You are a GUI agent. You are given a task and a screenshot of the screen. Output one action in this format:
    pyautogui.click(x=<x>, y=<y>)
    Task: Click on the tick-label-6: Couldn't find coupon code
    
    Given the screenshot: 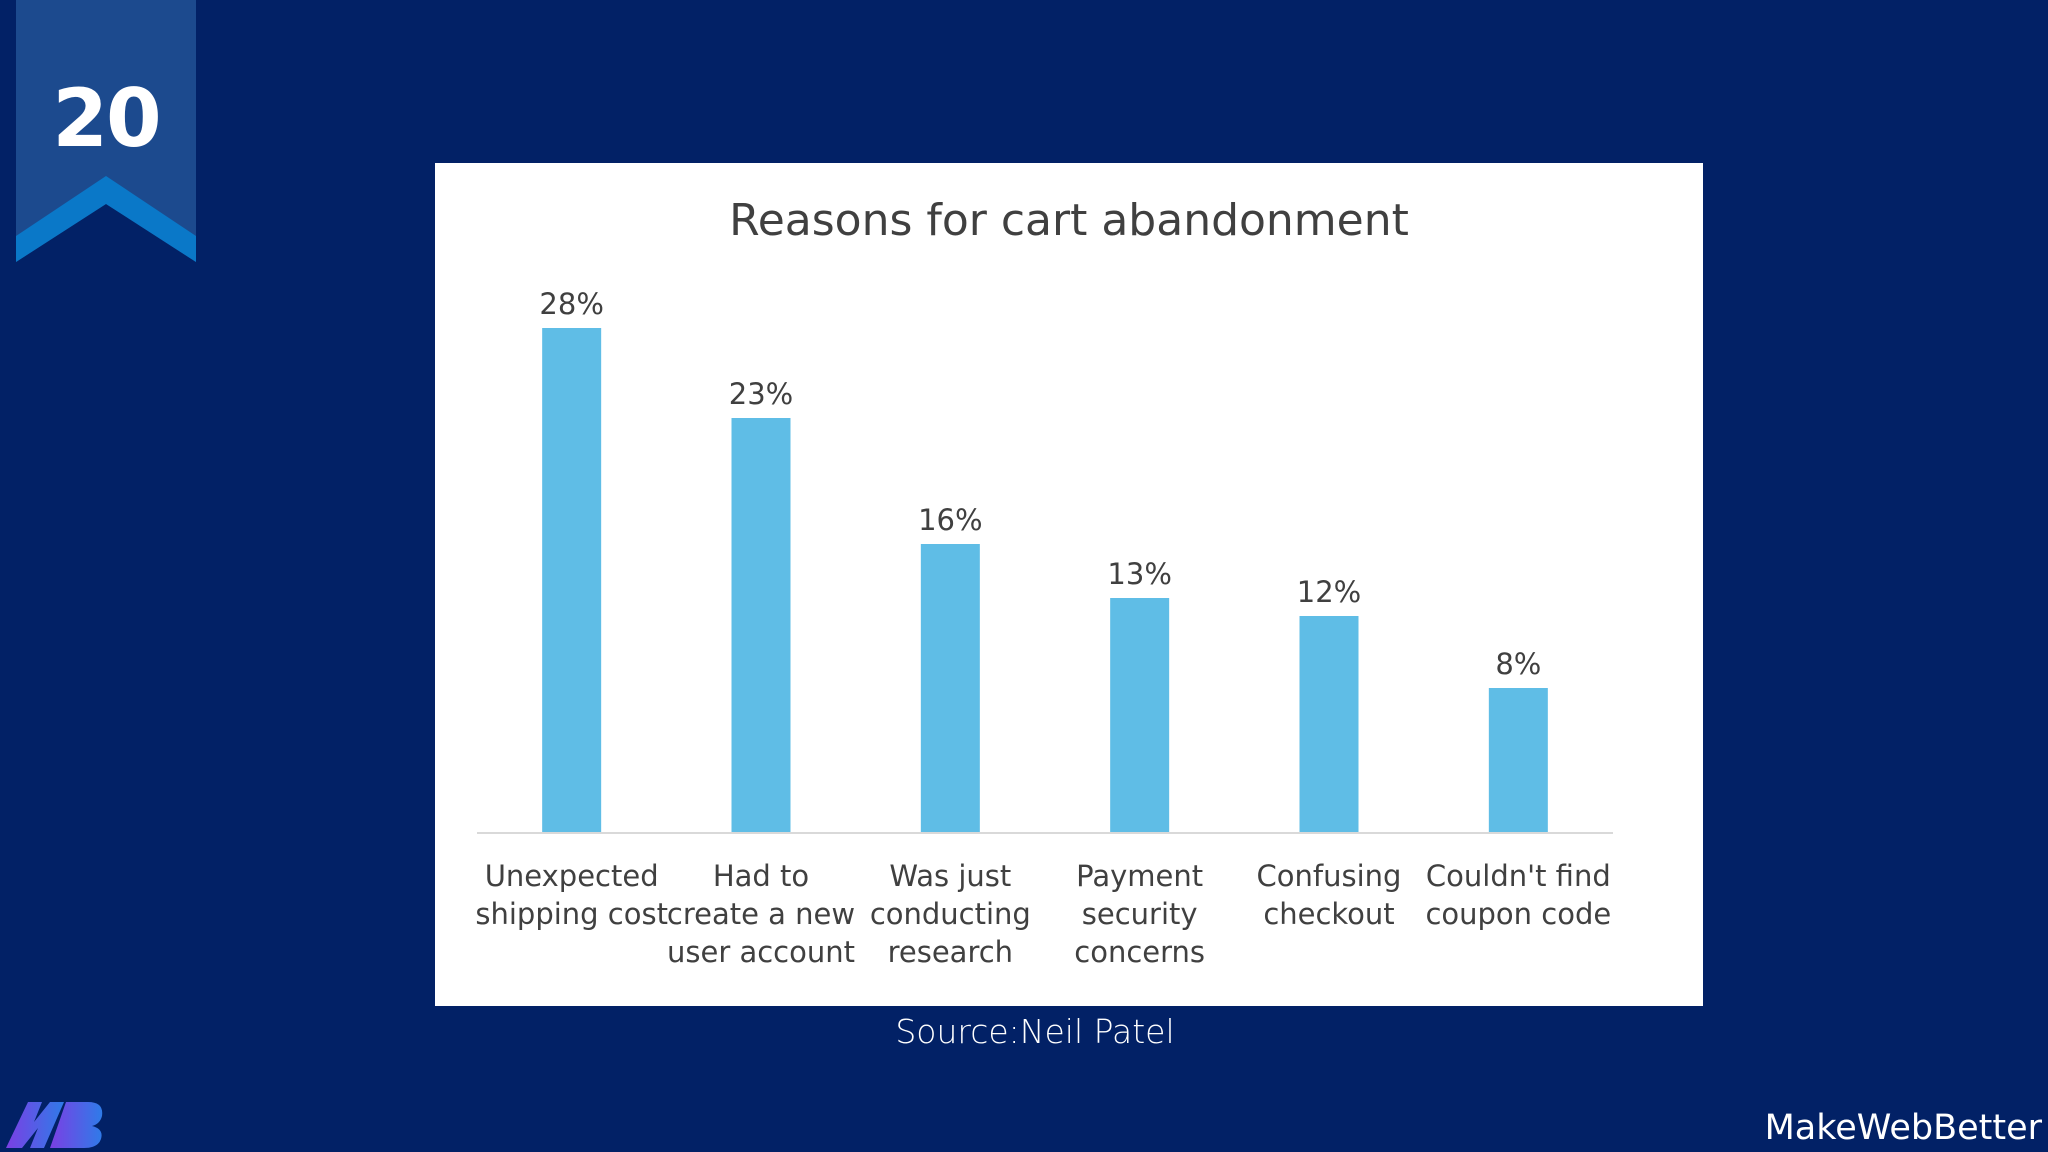 What is the action you would take?
    pyautogui.click(x=1518, y=895)
    